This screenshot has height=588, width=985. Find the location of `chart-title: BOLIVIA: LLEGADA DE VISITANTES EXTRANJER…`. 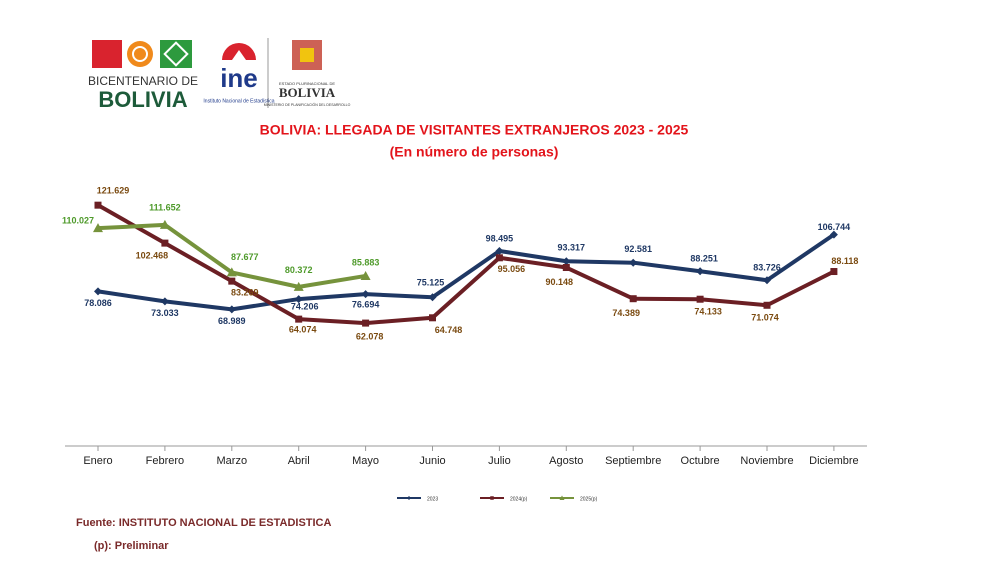

chart-title: BOLIVIA: LLEGADA DE VISITANTES EXTRANJER… is located at coordinates (474, 130).